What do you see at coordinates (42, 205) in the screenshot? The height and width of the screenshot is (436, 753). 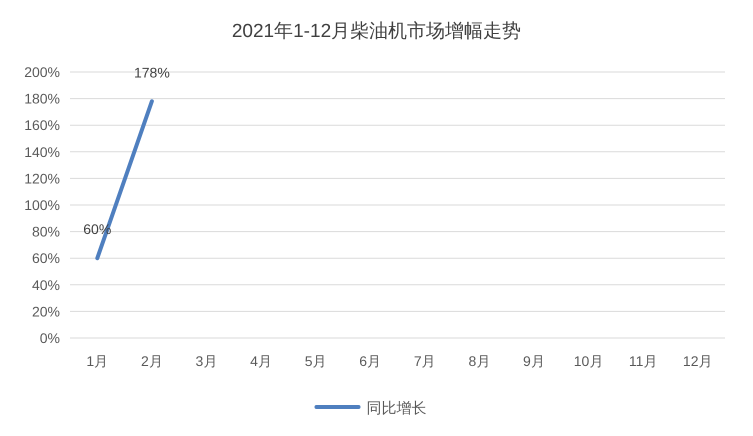 I see `y-tick-label: 100%` at bounding box center [42, 205].